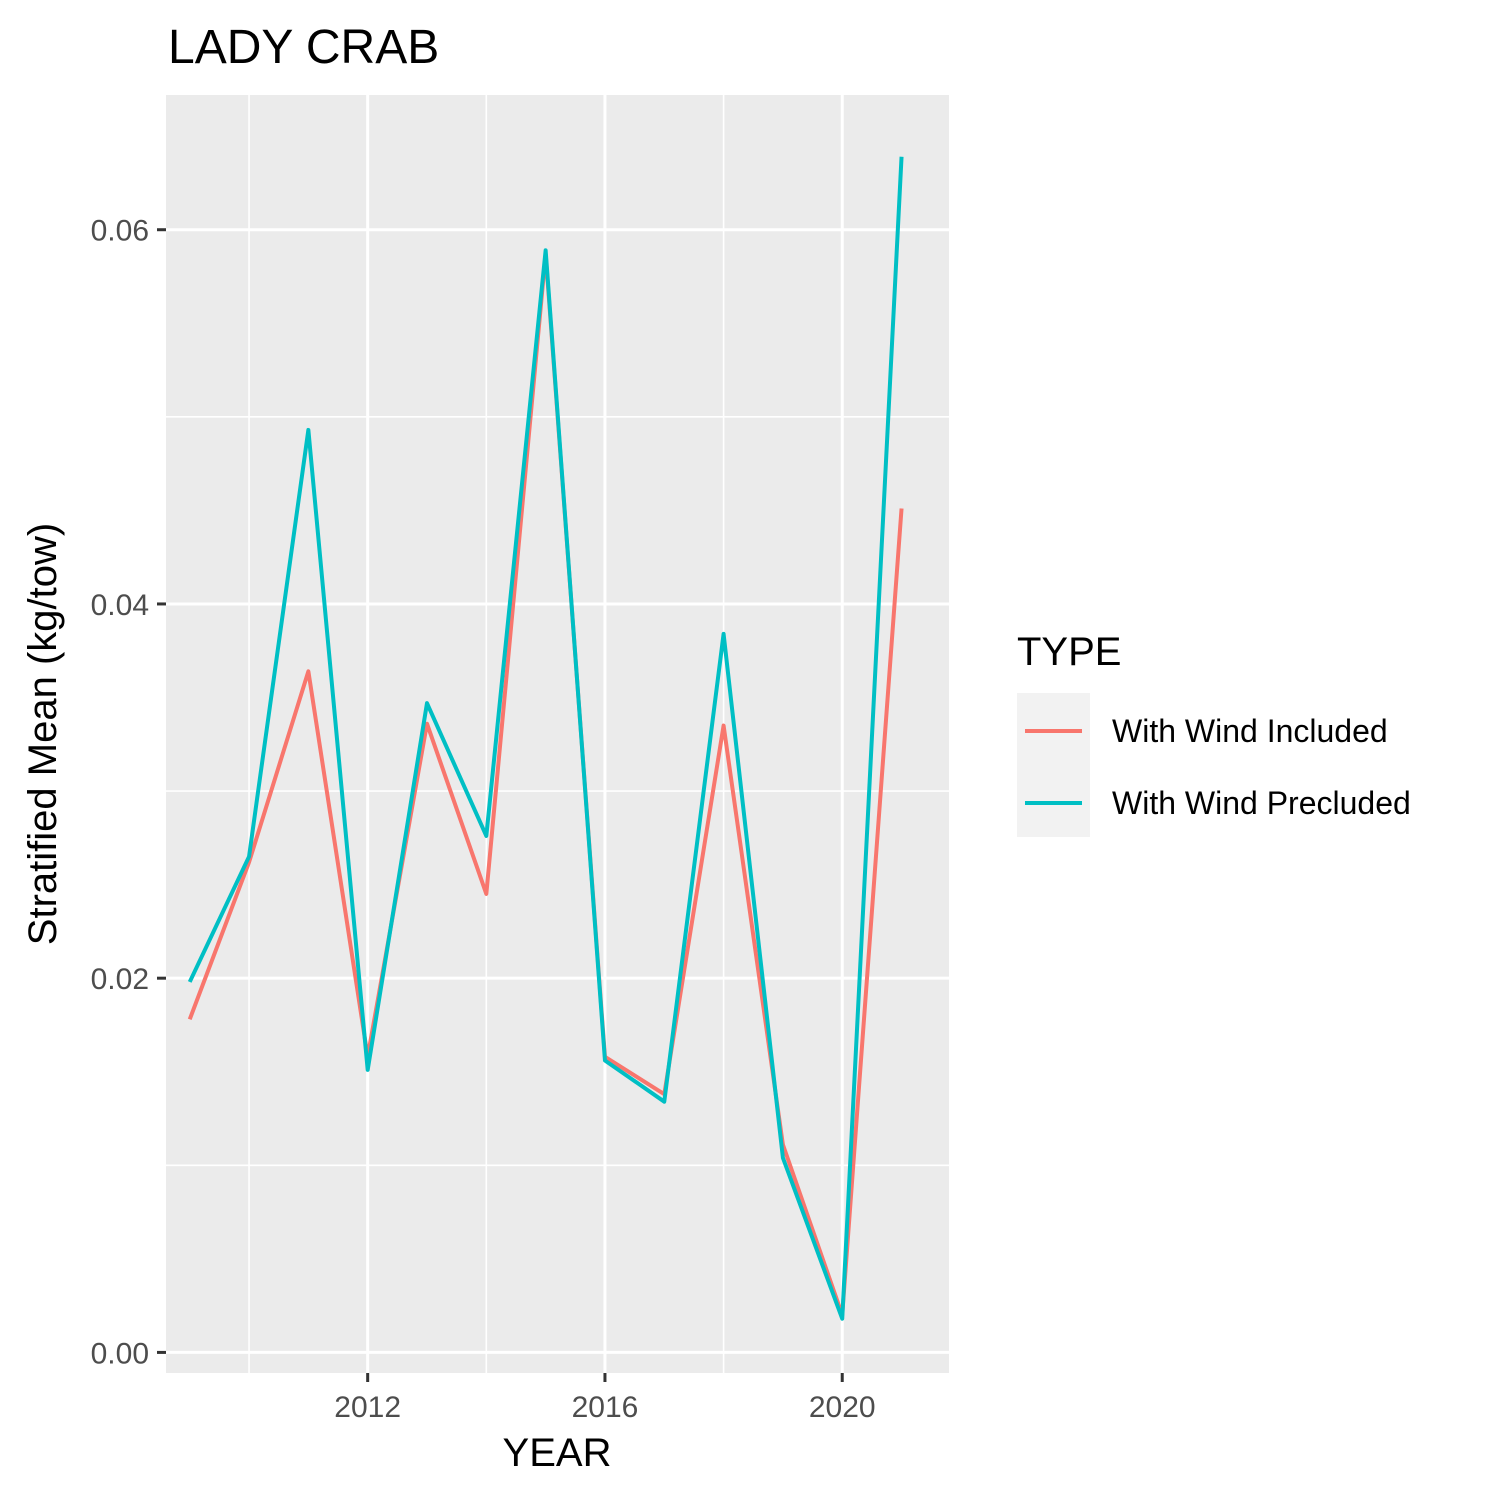  What do you see at coordinates (1250, 731) in the screenshot?
I see `legend-label: With Wind Included` at bounding box center [1250, 731].